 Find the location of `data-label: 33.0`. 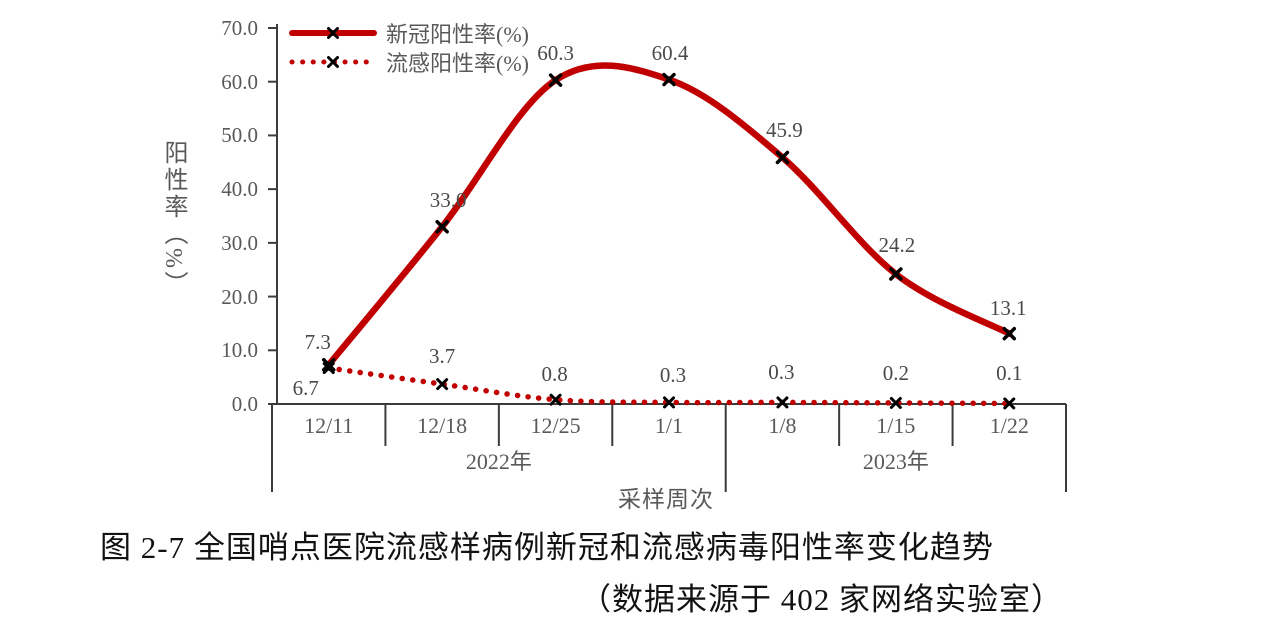

data-label: 33.0 is located at coordinates (448, 199).